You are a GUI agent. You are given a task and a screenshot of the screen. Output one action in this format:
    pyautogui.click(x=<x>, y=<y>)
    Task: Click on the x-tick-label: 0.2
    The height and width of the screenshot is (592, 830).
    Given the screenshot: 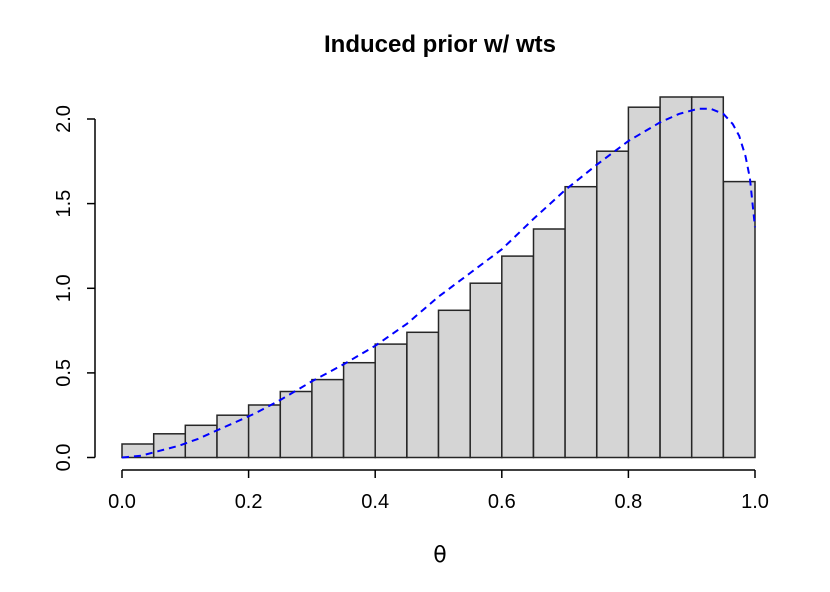 What is the action you would take?
    pyautogui.click(x=249, y=502)
    